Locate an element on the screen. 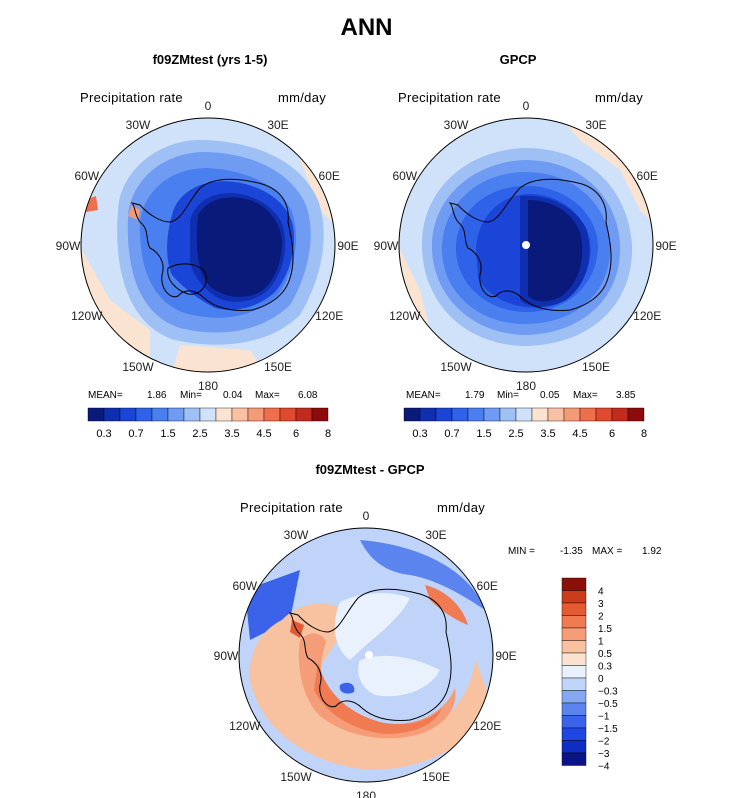 The image size is (733, 798). min-value: 0.05 is located at coordinates (550, 395).